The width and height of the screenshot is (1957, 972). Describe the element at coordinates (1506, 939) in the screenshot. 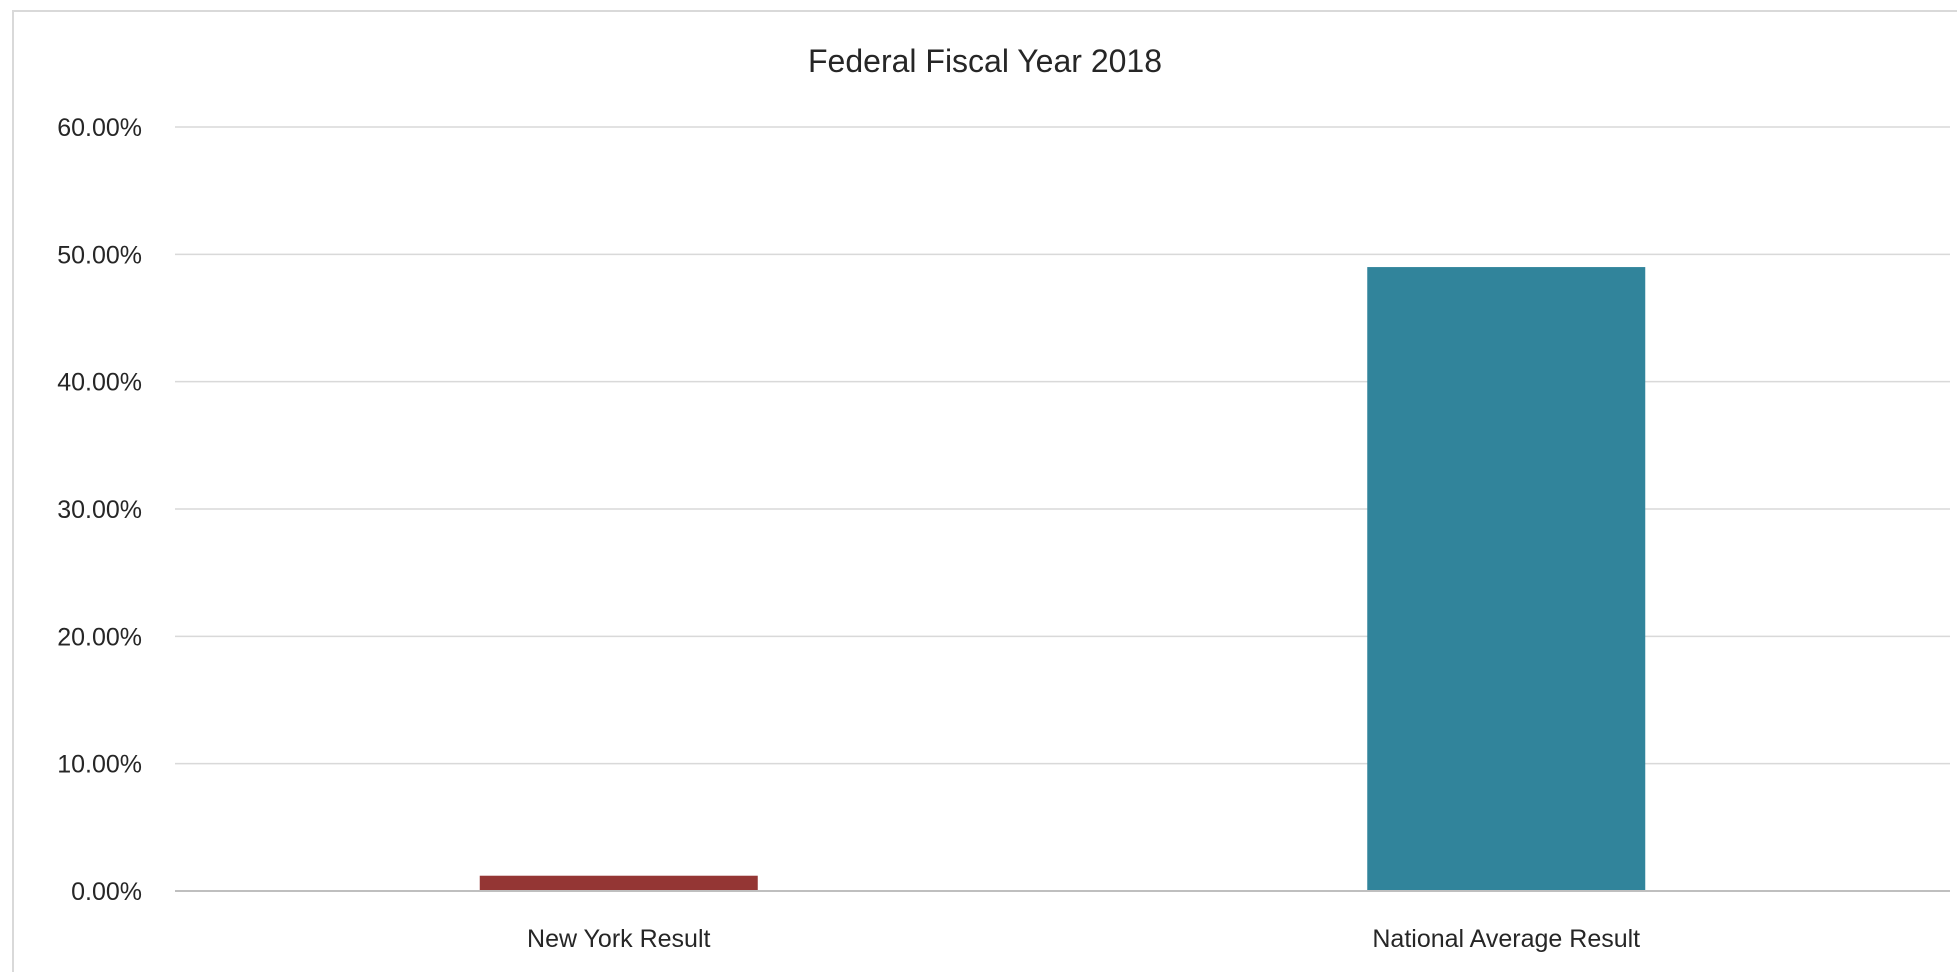

I see `x-category-label: National Average Result` at that location.